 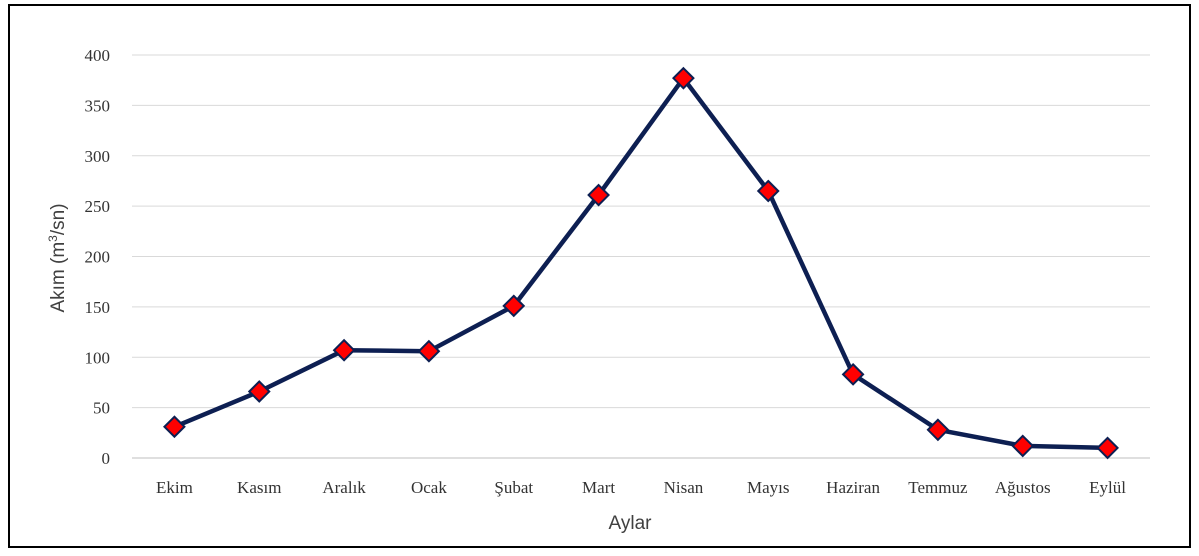 I want to click on y-tick-label: 50, so click(x=101, y=408).